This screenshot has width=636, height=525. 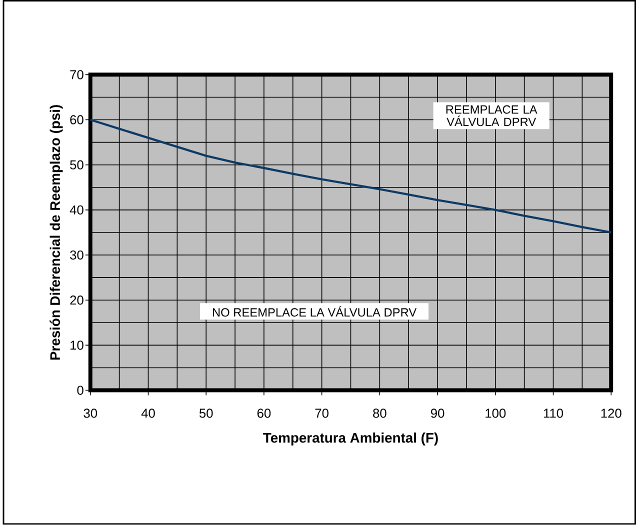 What do you see at coordinates (77, 255) in the screenshot?
I see `y-tick-label: 30` at bounding box center [77, 255].